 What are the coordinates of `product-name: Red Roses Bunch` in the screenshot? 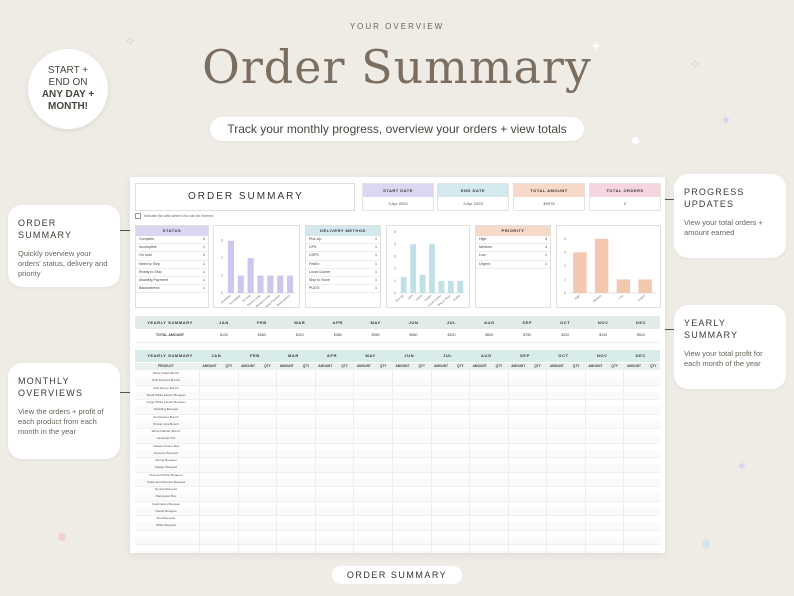 It's located at (166, 387).